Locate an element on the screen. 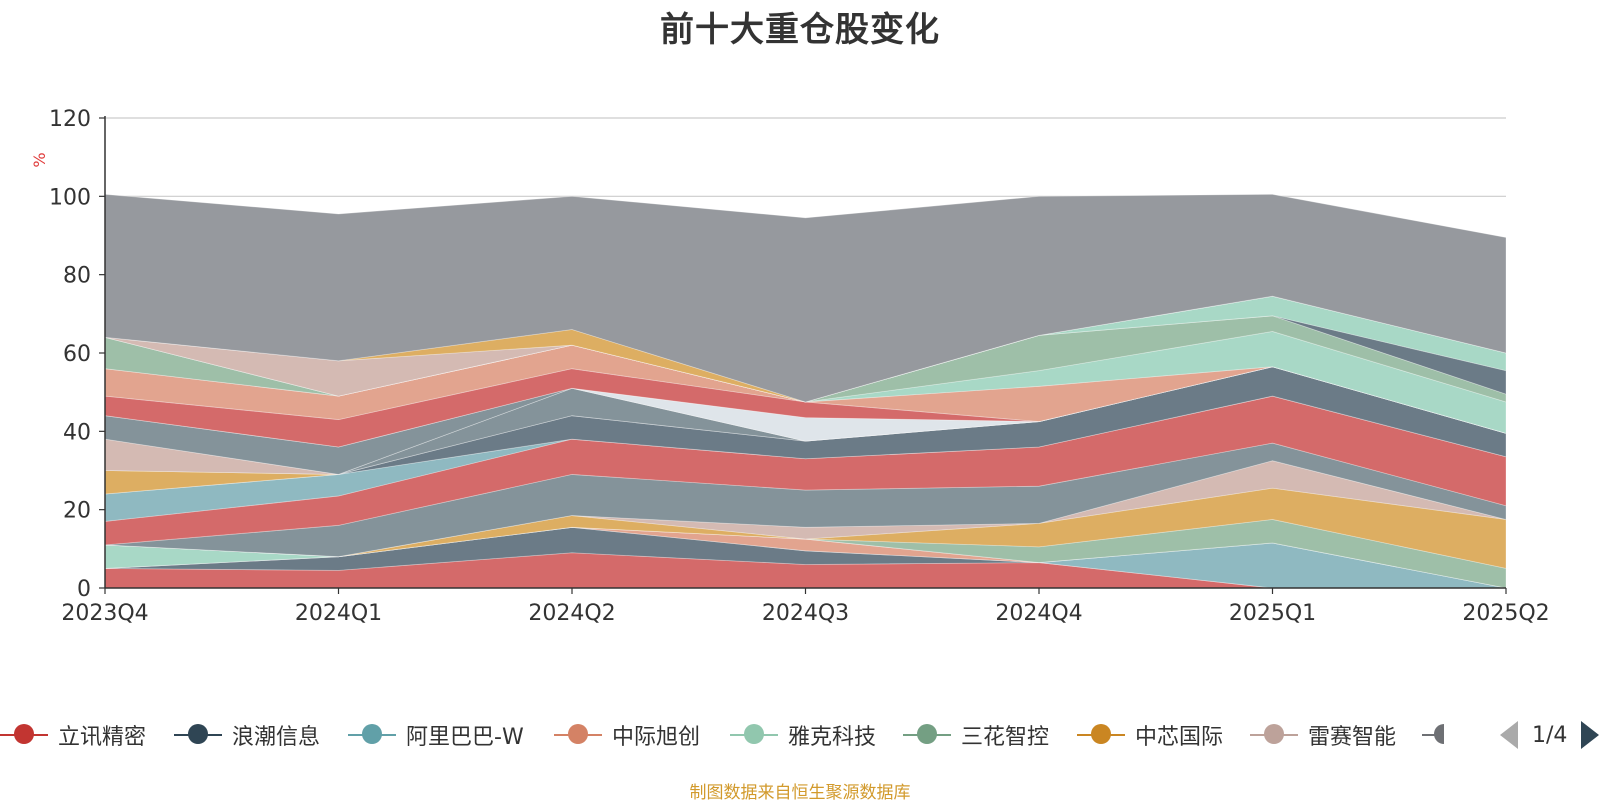 The height and width of the screenshot is (803, 1600). legend-item: 中芯国际 is located at coordinates (1150, 735).